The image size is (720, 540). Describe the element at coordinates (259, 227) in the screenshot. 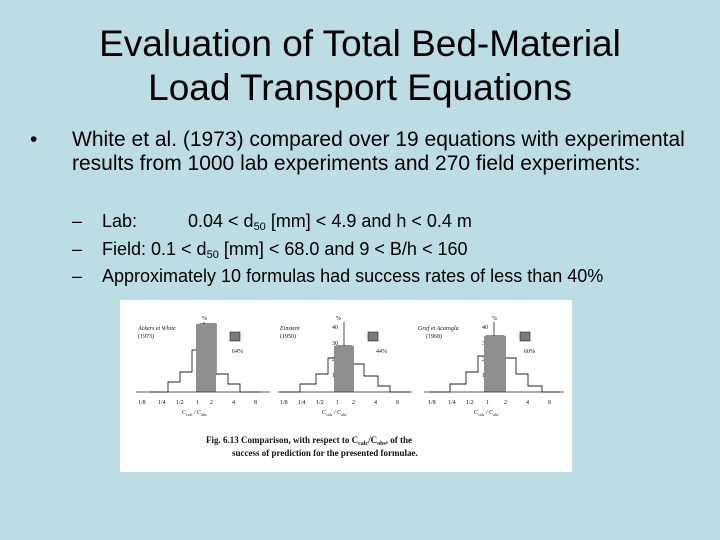

I see `lab-subscript: 50` at that location.